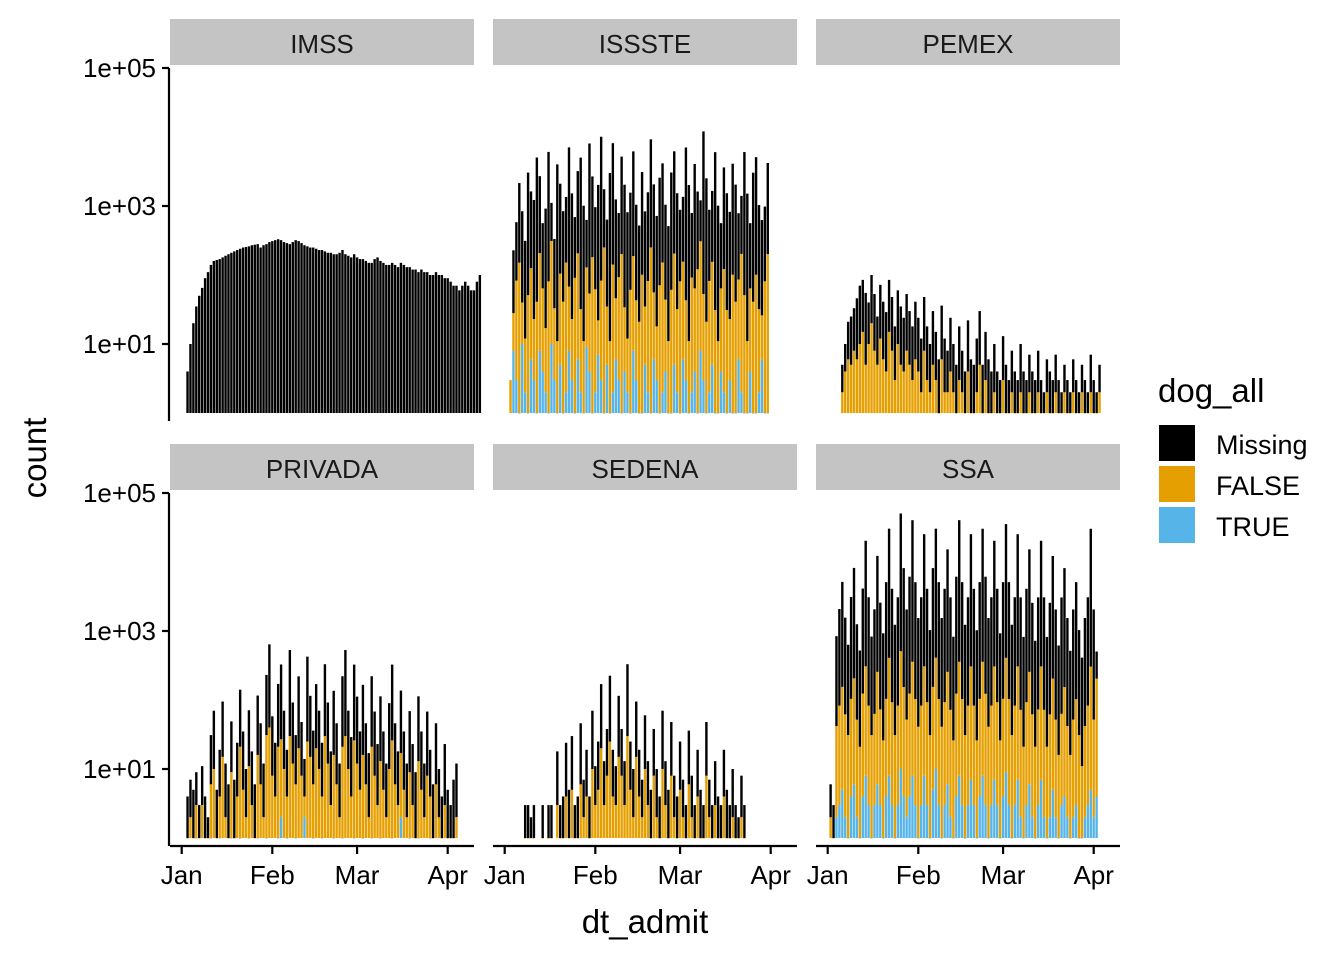 This screenshot has width=1344, height=960. Describe the element at coordinates (447, 875) in the screenshot. I see `x-tick-label: Apr` at that location.